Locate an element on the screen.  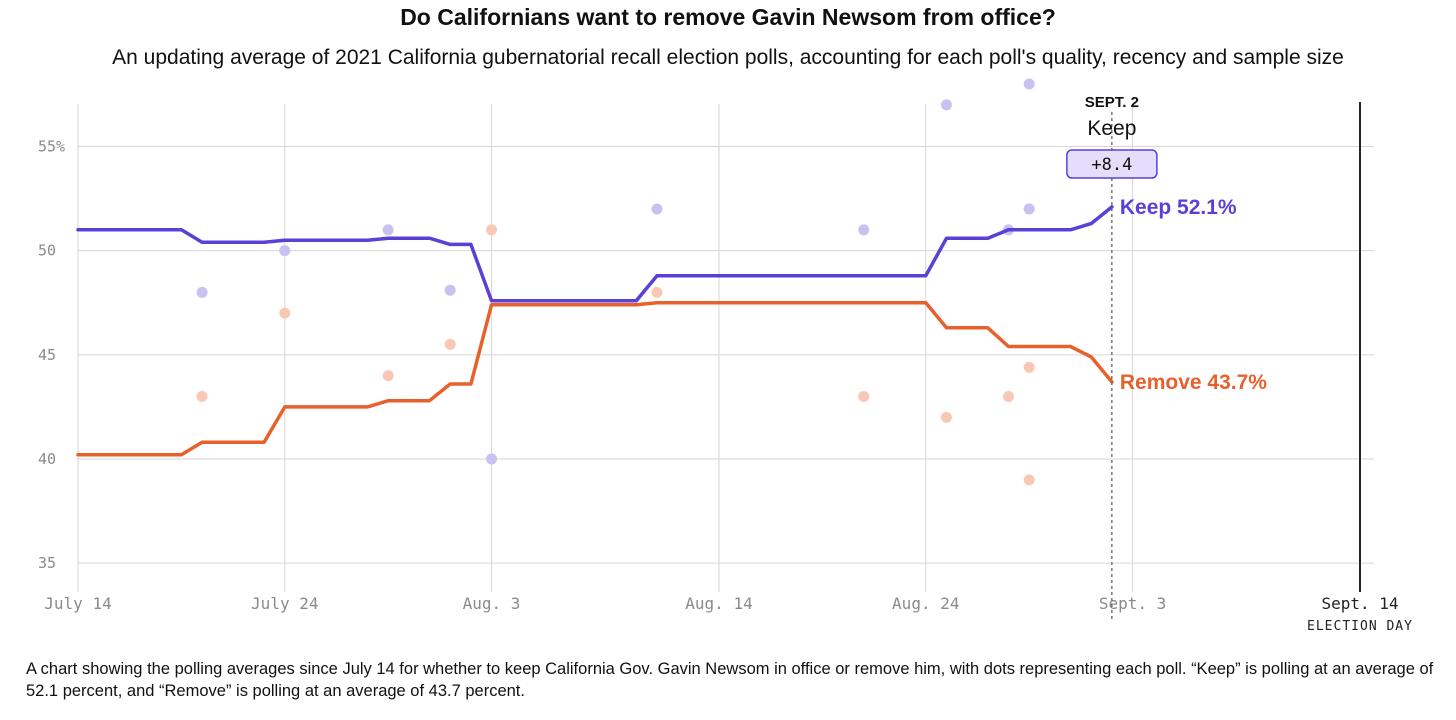
average-line-keep is located at coordinates (595, 254).